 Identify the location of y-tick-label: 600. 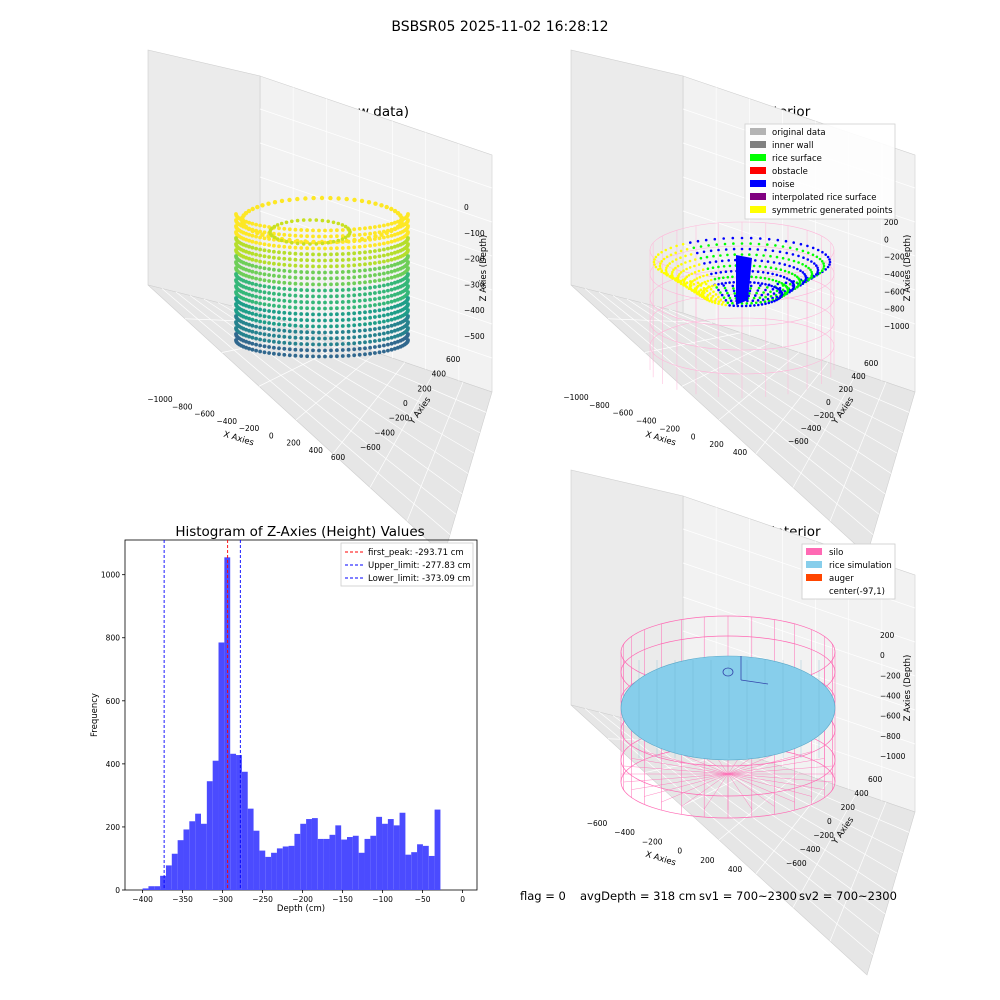
(113, 701).